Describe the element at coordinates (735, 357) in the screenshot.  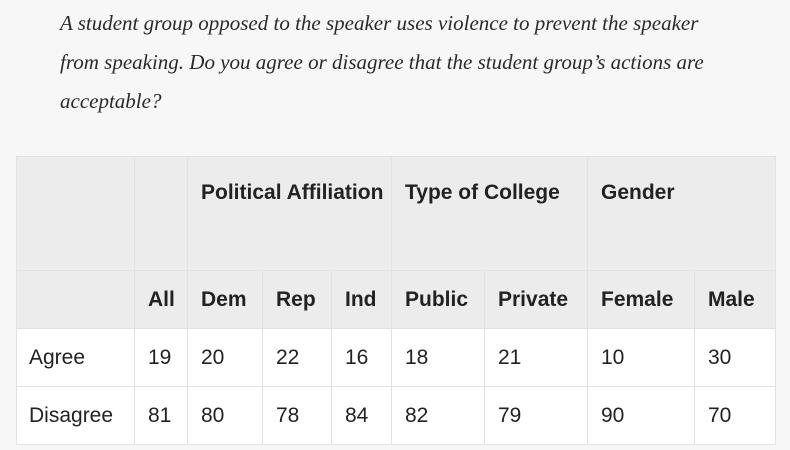
I see `table-cell: 30` at that location.